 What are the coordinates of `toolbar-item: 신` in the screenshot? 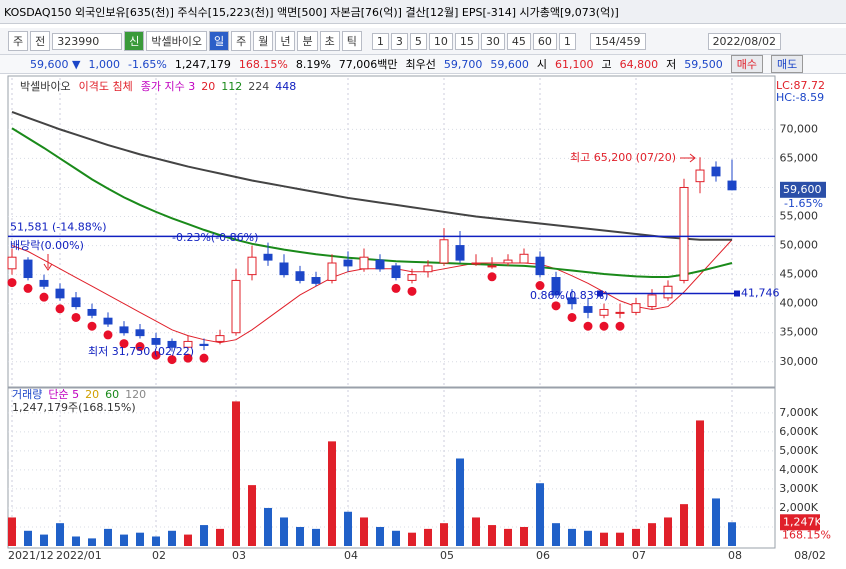 It's located at (134, 41).